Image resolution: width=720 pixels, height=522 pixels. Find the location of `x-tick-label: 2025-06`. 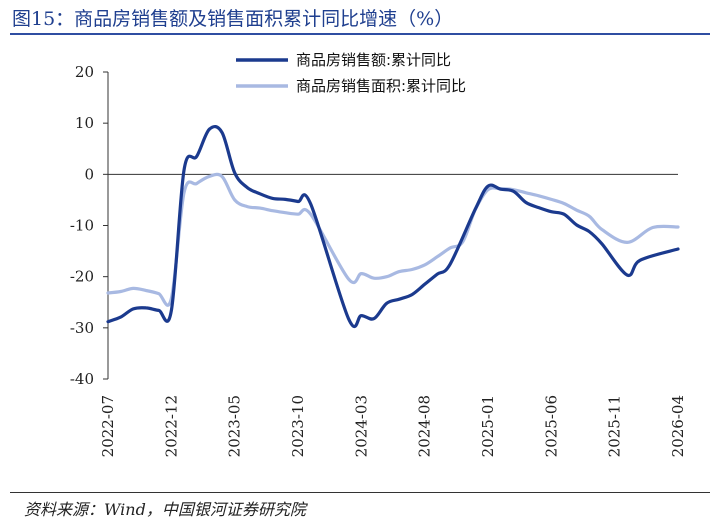

x-tick-label: 2025-06 is located at coordinates (551, 426).